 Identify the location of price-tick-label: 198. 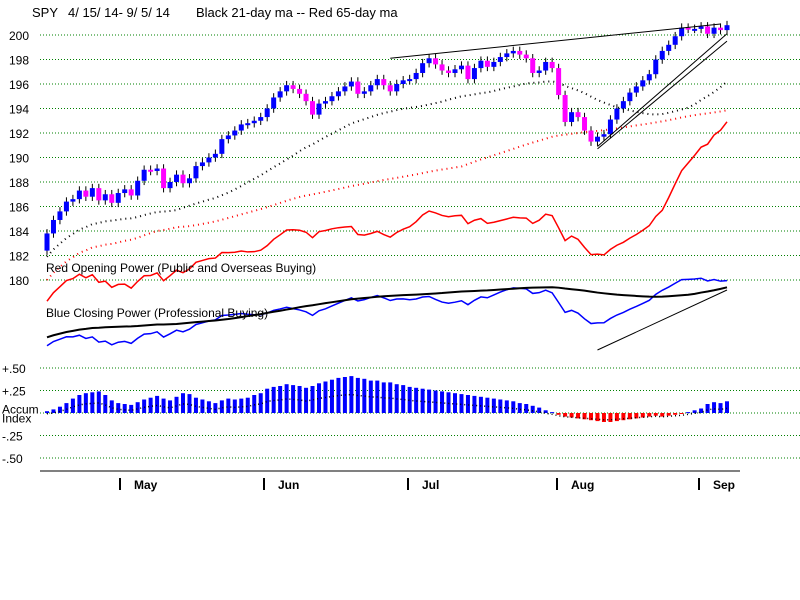
(19, 61).